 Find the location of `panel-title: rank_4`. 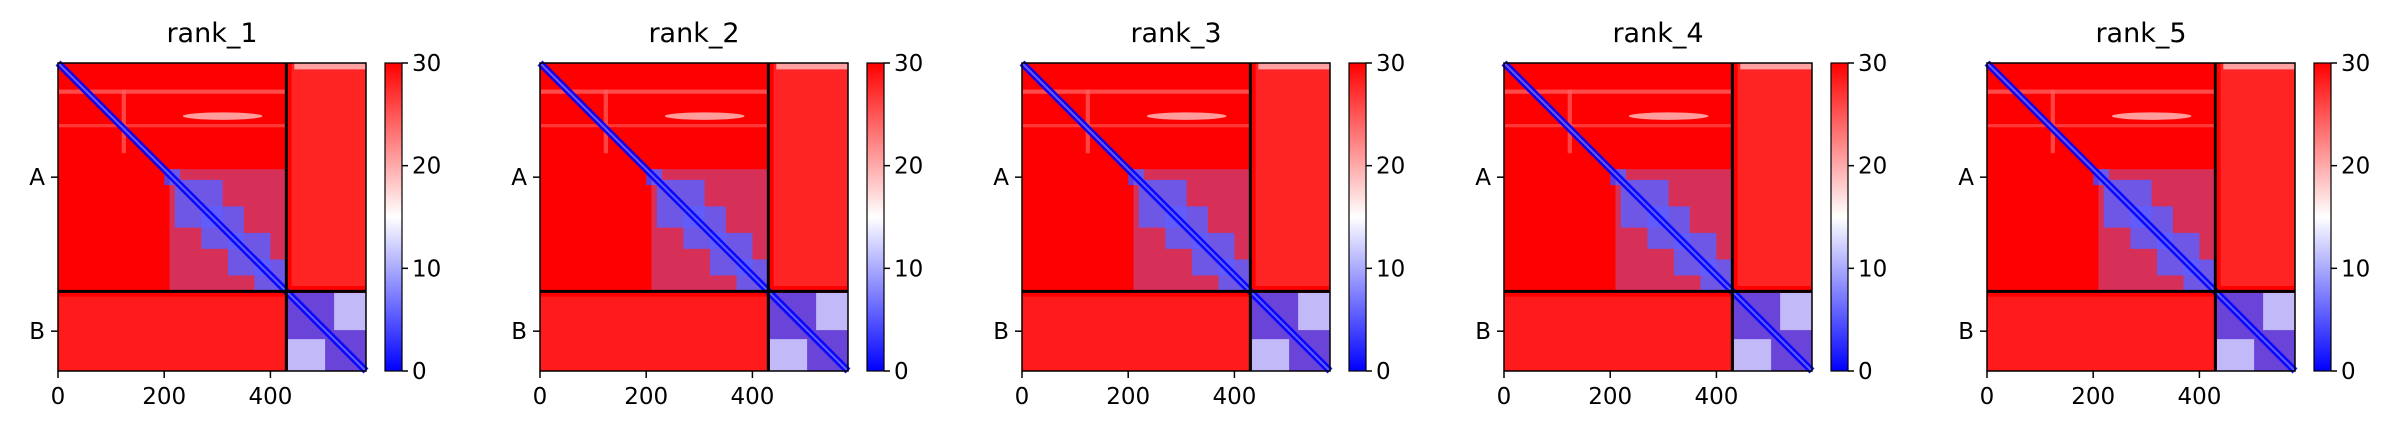

panel-title: rank_4 is located at coordinates (1657, 33).